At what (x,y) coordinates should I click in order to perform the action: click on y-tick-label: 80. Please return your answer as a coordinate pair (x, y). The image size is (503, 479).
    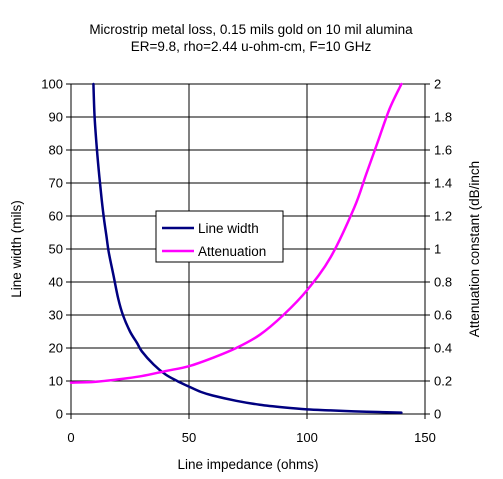
    Looking at the image, I should click on (56, 150).